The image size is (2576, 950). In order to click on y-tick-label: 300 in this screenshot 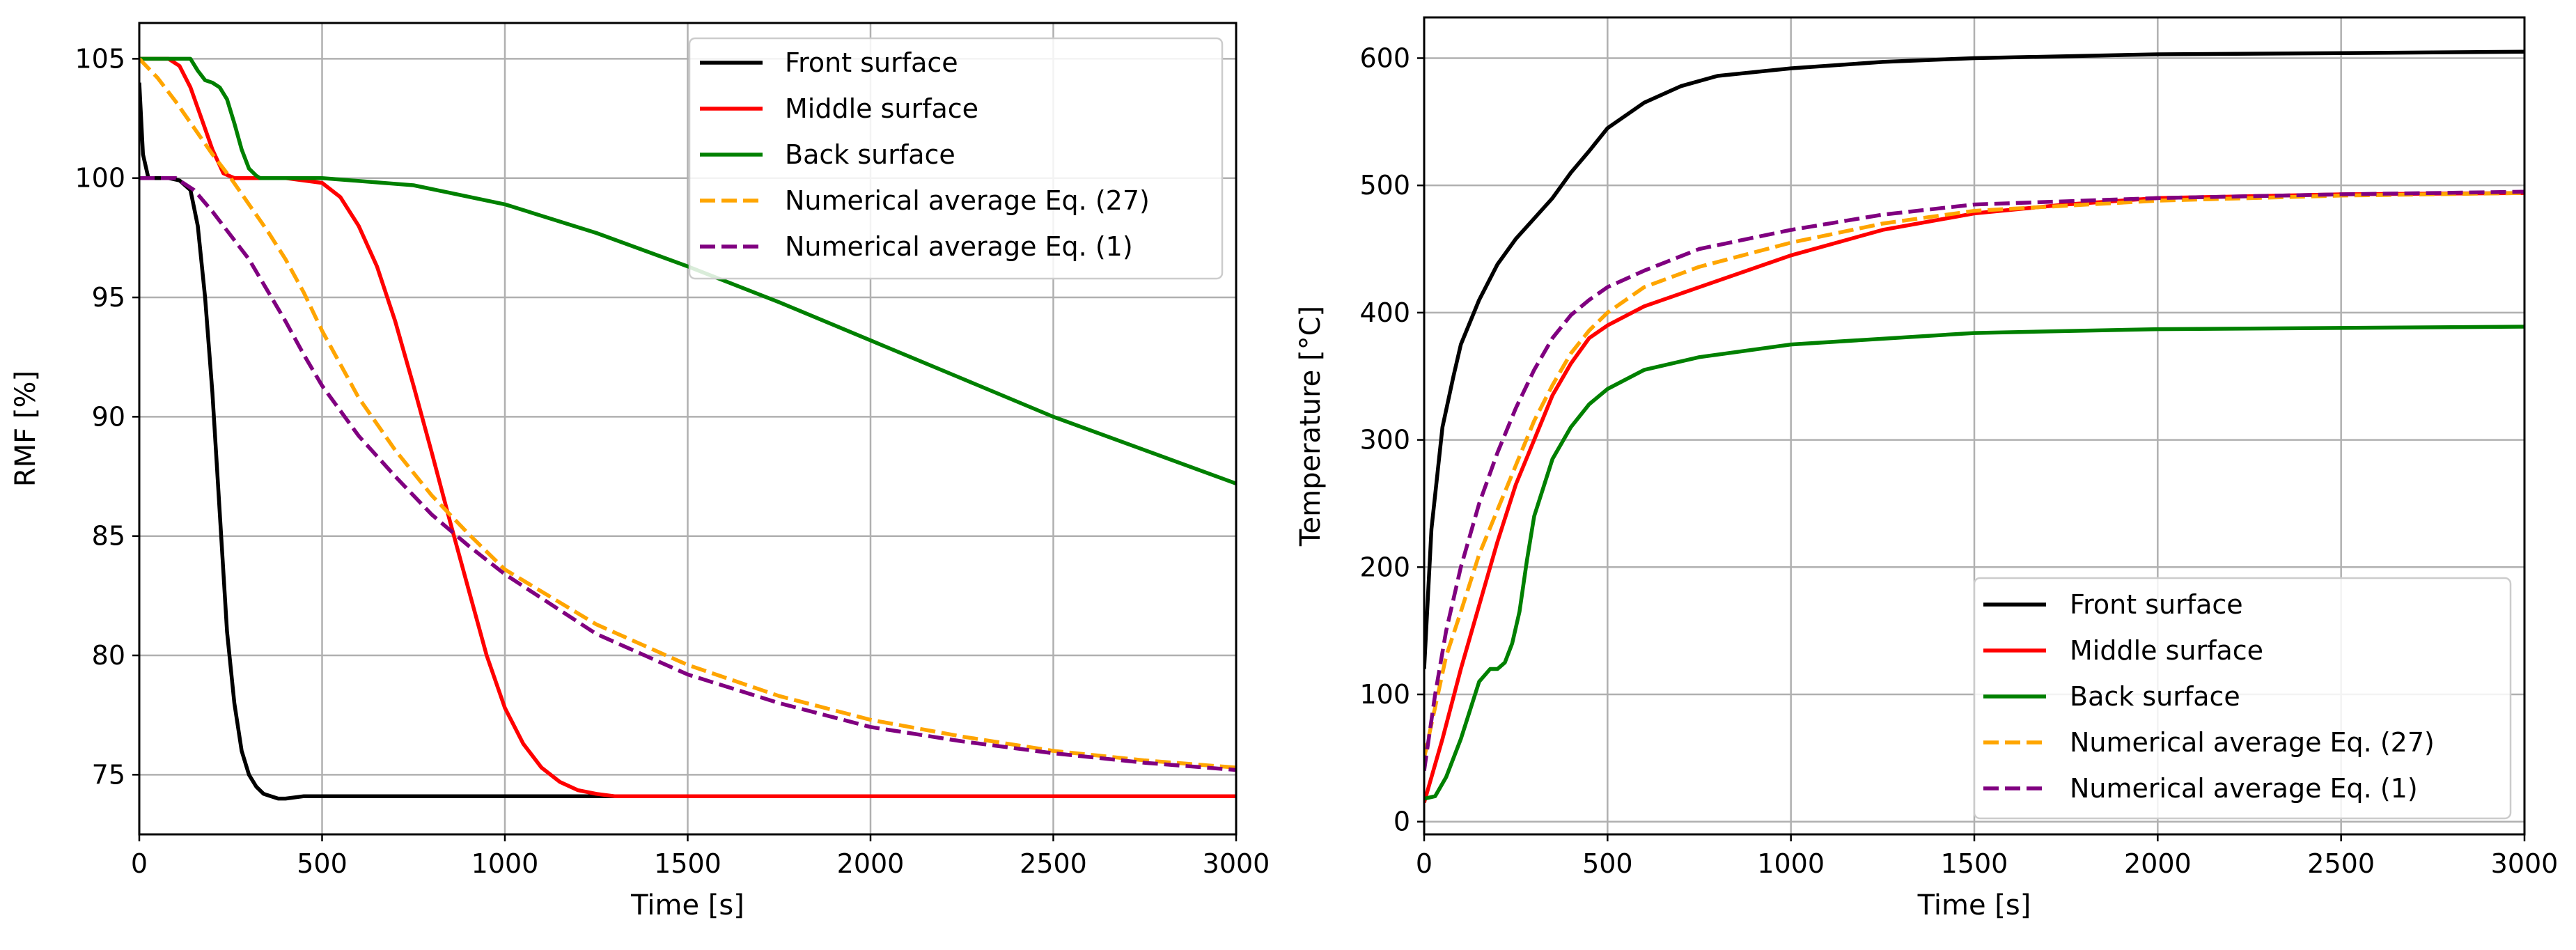, I will do `click(1384, 440)`.